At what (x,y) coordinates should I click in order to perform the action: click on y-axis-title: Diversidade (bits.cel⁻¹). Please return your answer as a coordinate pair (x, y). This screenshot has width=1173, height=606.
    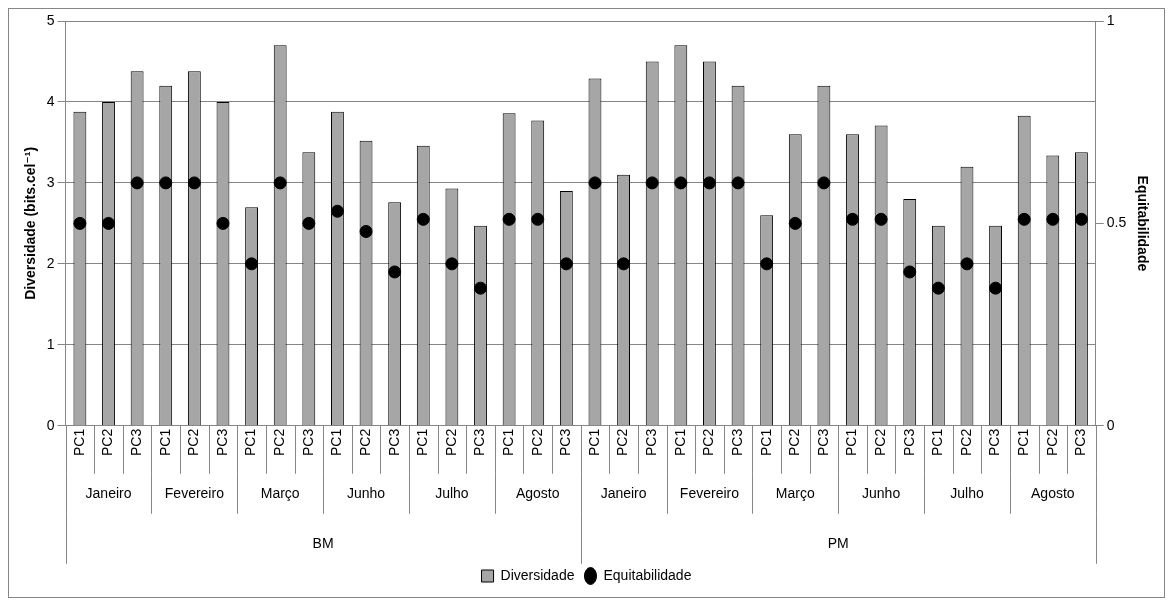
    Looking at the image, I should click on (30, 223).